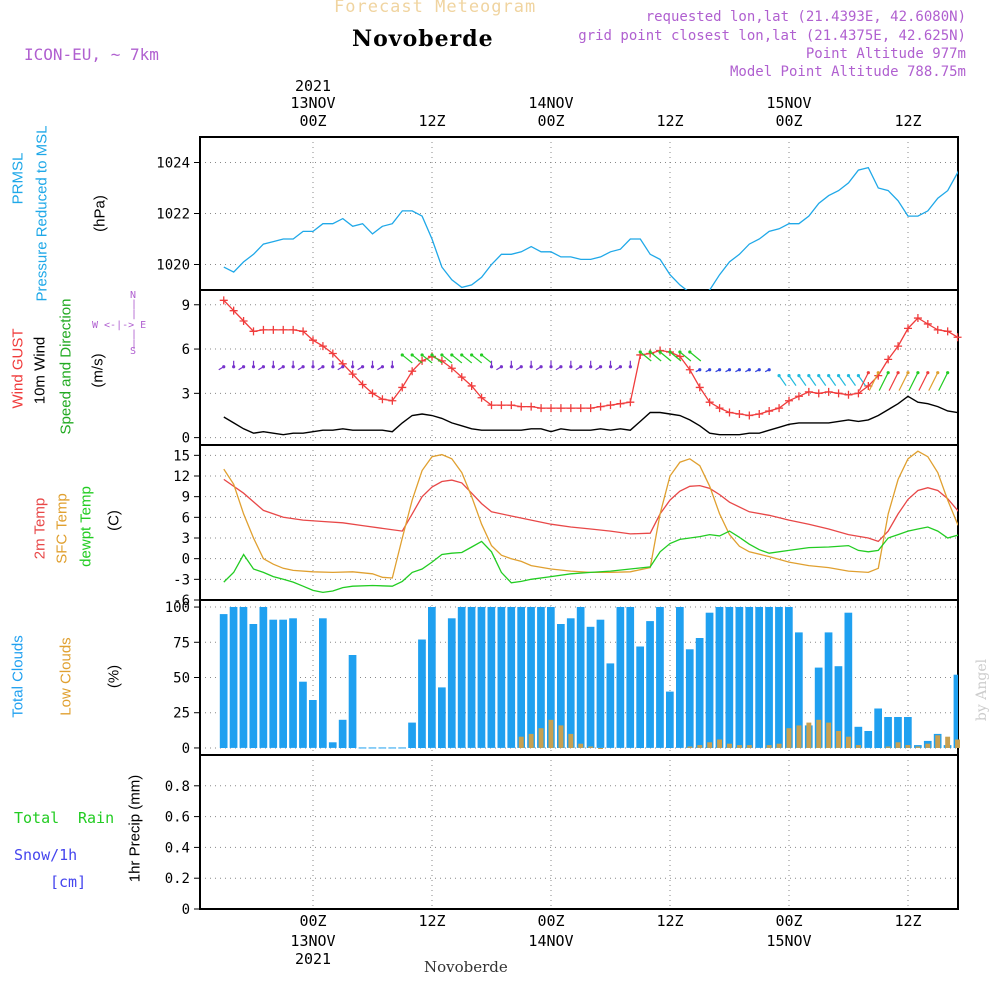 This screenshot has width=1000, height=1000. What do you see at coordinates (18, 178) in the screenshot?
I see `pressure-label-prmsl: PRMSL` at bounding box center [18, 178].